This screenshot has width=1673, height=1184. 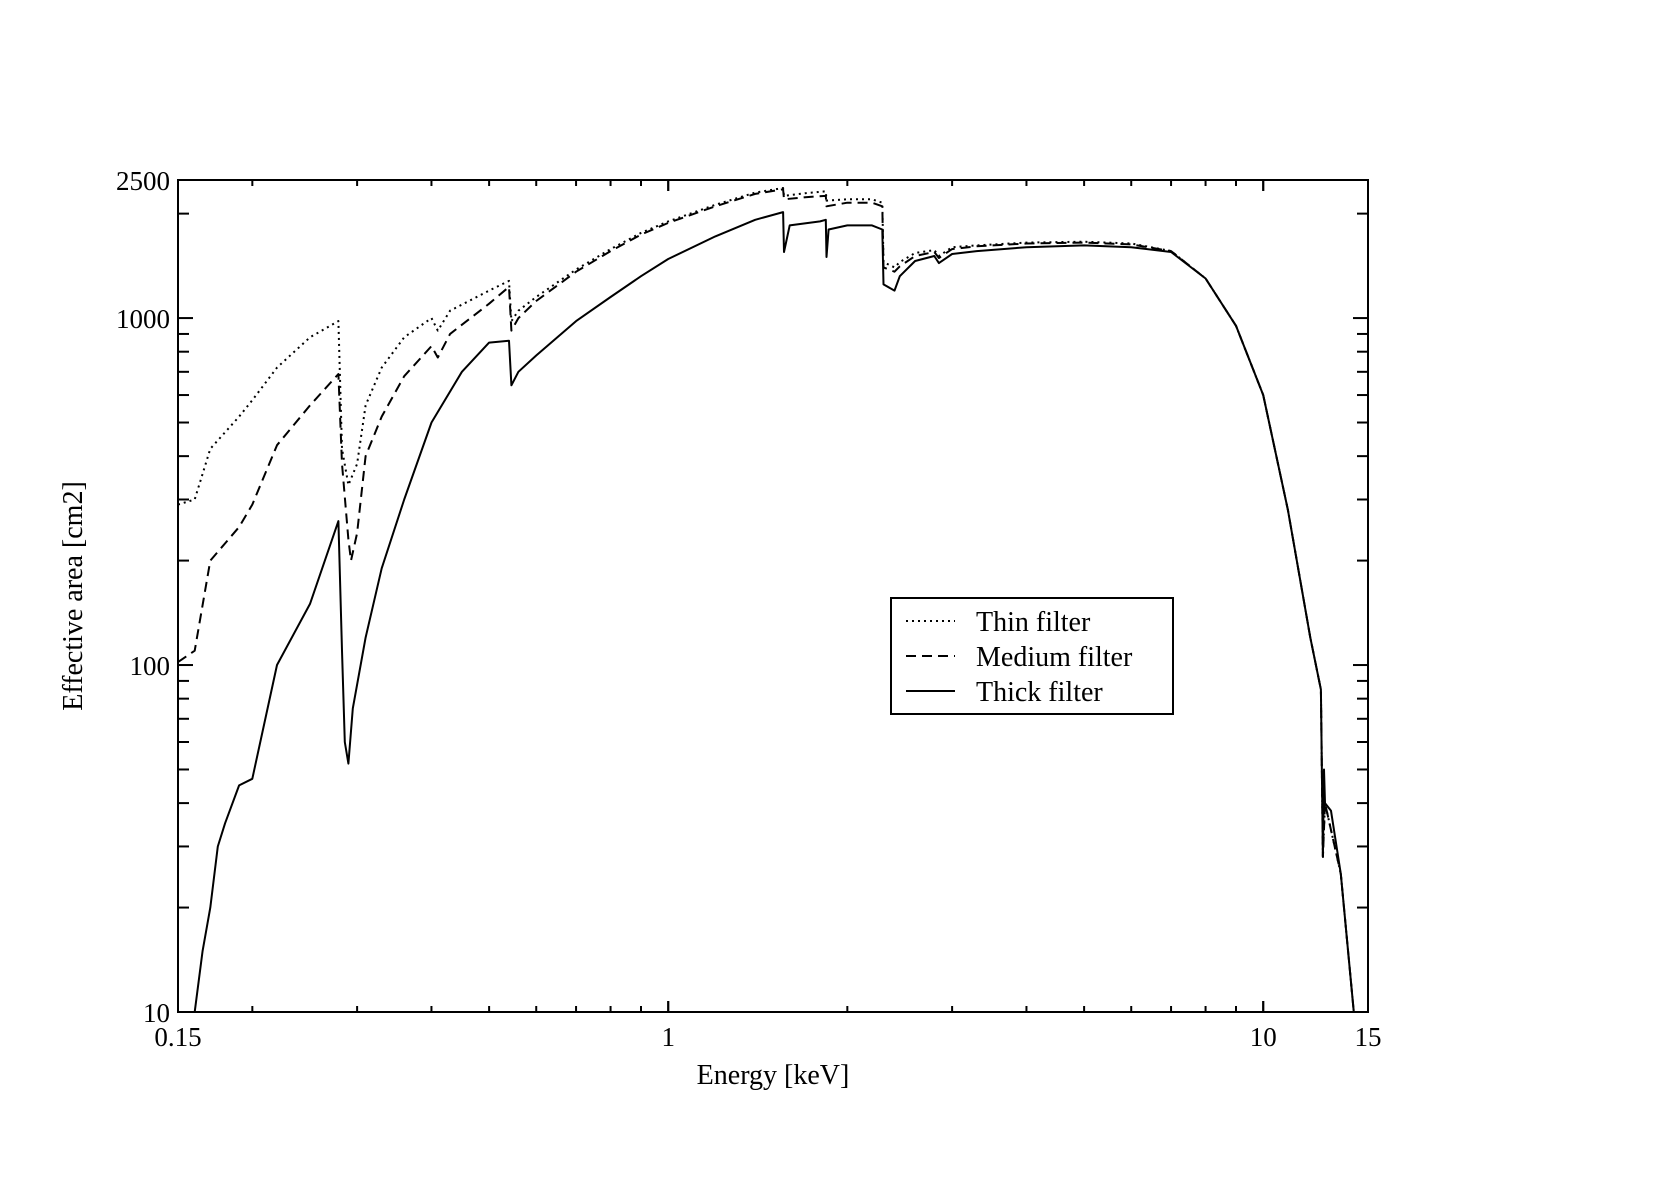 What do you see at coordinates (1368, 1037) in the screenshot?
I see `x-tick-label: 15` at bounding box center [1368, 1037].